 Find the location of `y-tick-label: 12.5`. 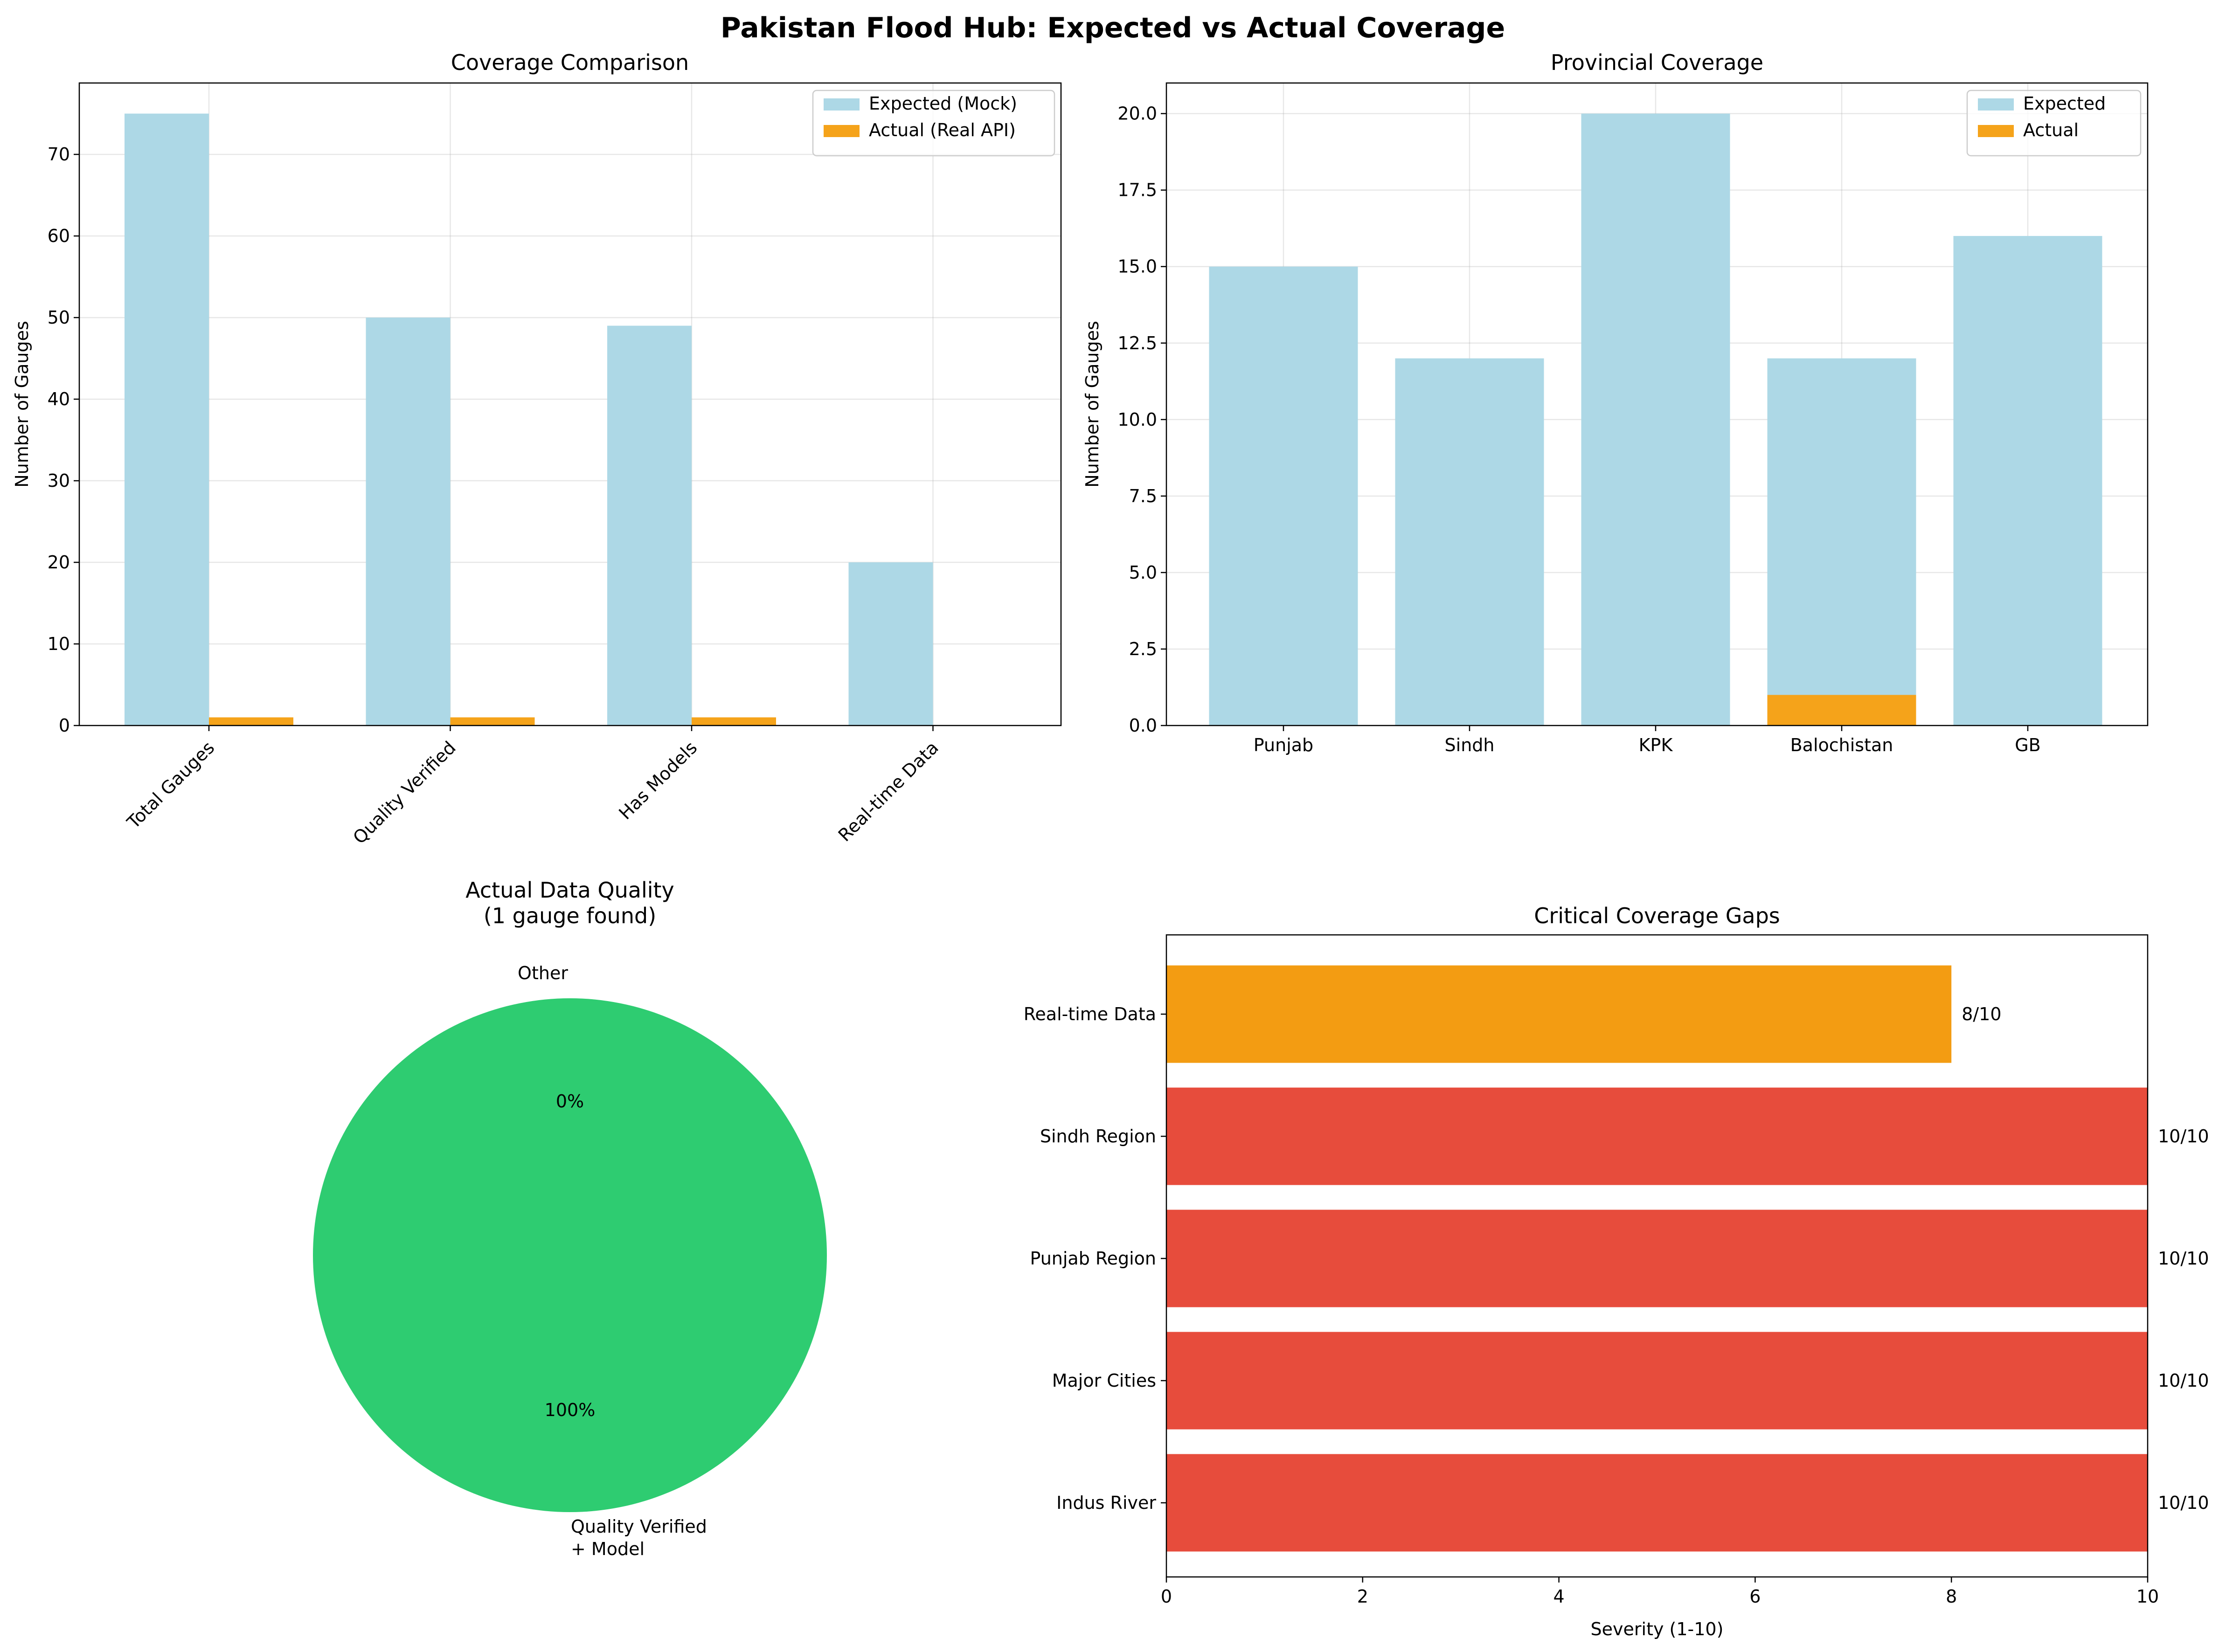

y-tick-label: 12.5 is located at coordinates (1137, 343).